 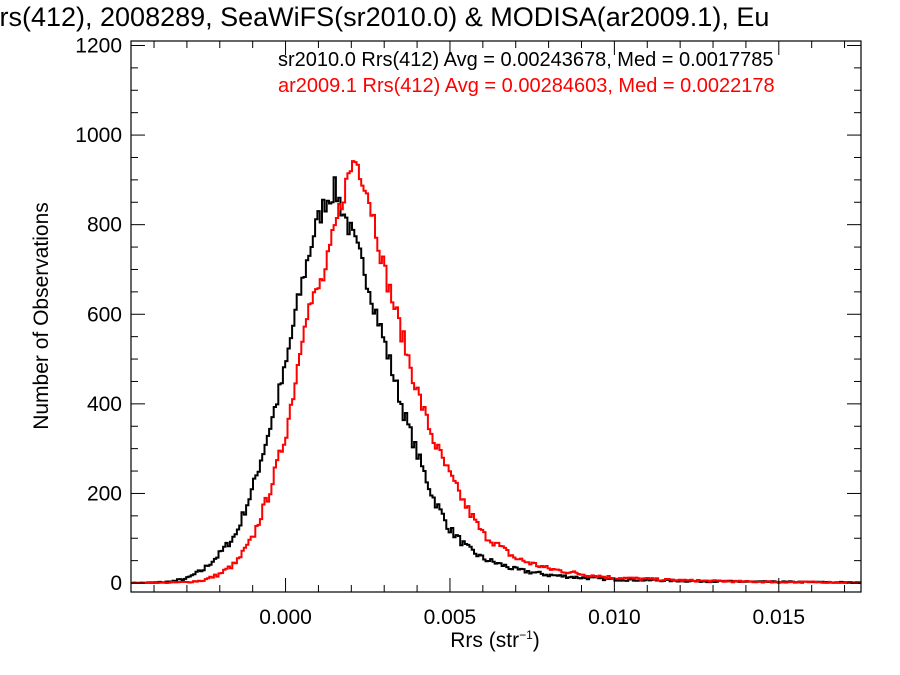 What do you see at coordinates (526, 635) in the screenshot?
I see `x-axis-label-sup: −1` at bounding box center [526, 635].